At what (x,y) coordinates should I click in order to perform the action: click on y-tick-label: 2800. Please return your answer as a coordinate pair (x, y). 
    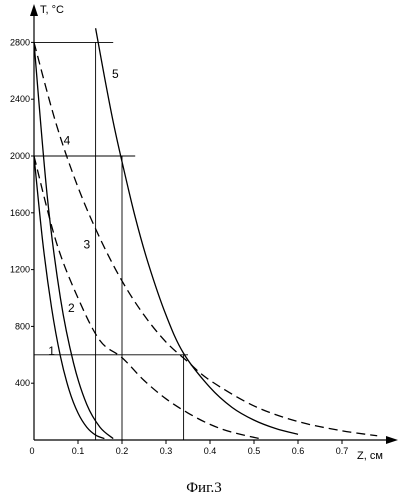
    Looking at the image, I should click on (20, 42).